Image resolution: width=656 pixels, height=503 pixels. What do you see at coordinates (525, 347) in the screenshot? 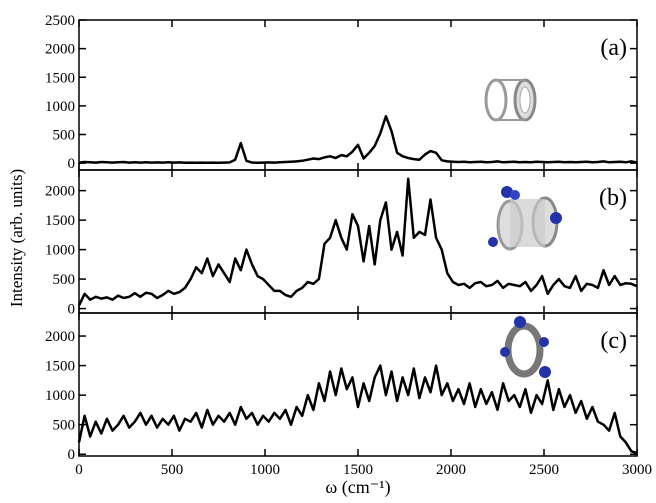
I see `icon-c` at bounding box center [525, 347].